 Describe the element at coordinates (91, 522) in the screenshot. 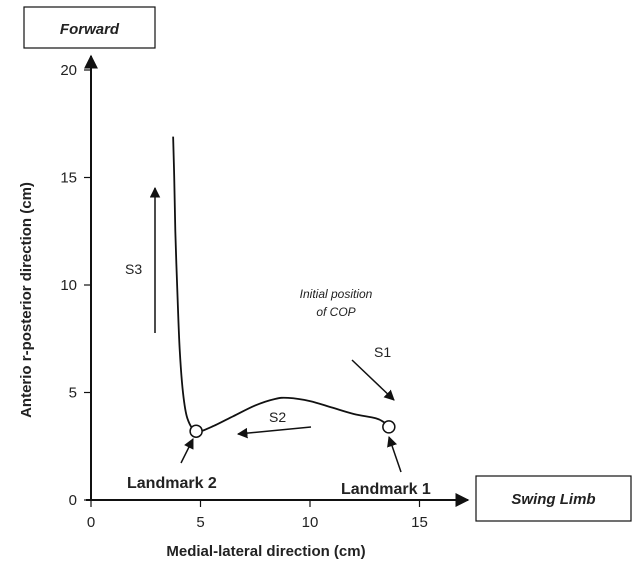

I see `x-tick-label: 0` at that location.